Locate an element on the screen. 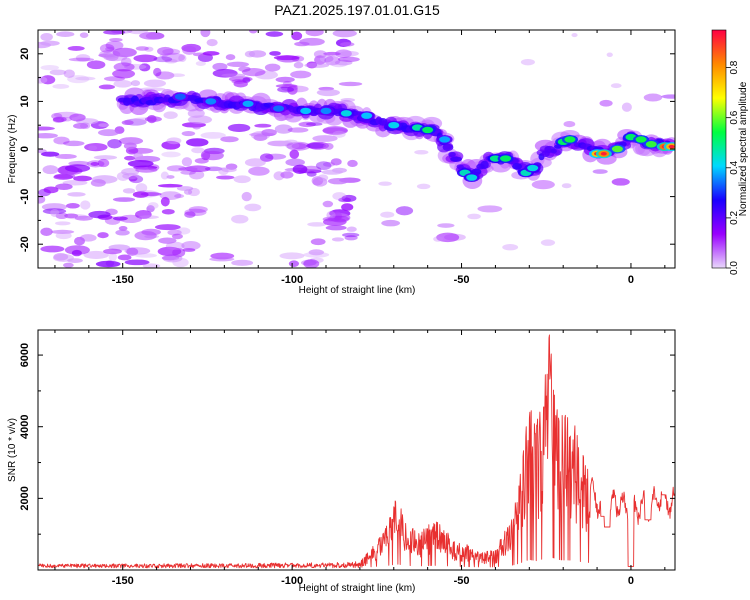 Image resolution: width=750 pixels, height=600 pixels. colorbar-tick-label: 0.2 is located at coordinates (734, 218).